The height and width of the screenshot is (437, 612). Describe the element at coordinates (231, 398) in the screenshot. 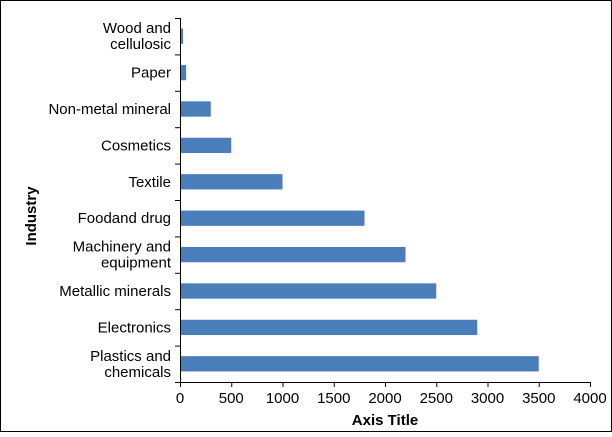

I see `x-tick-label: 500` at that location.